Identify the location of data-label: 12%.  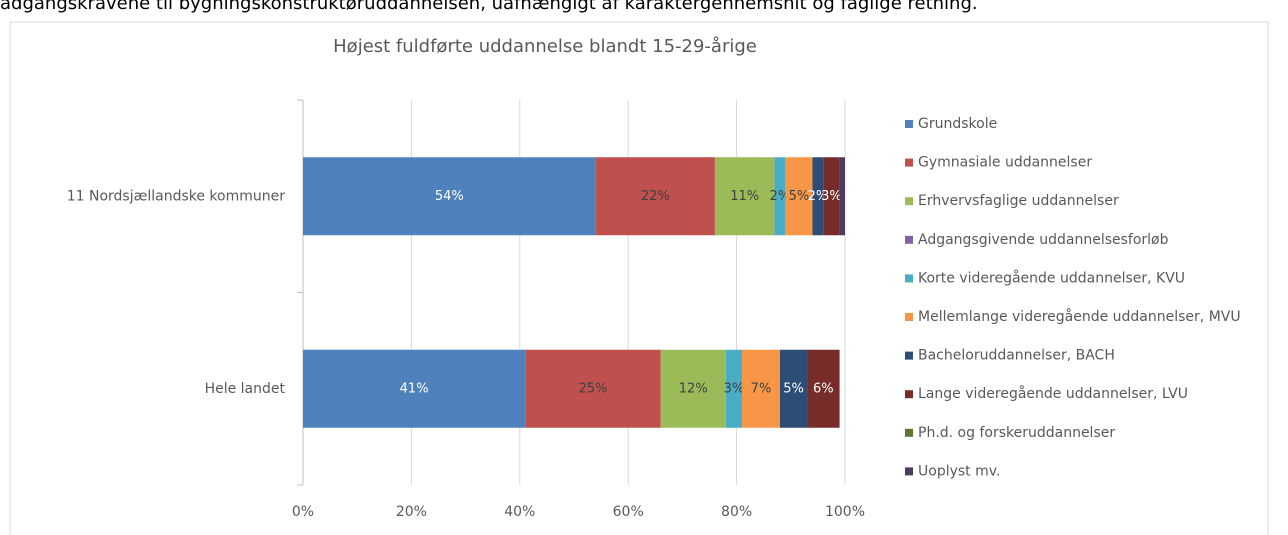
(693, 388).